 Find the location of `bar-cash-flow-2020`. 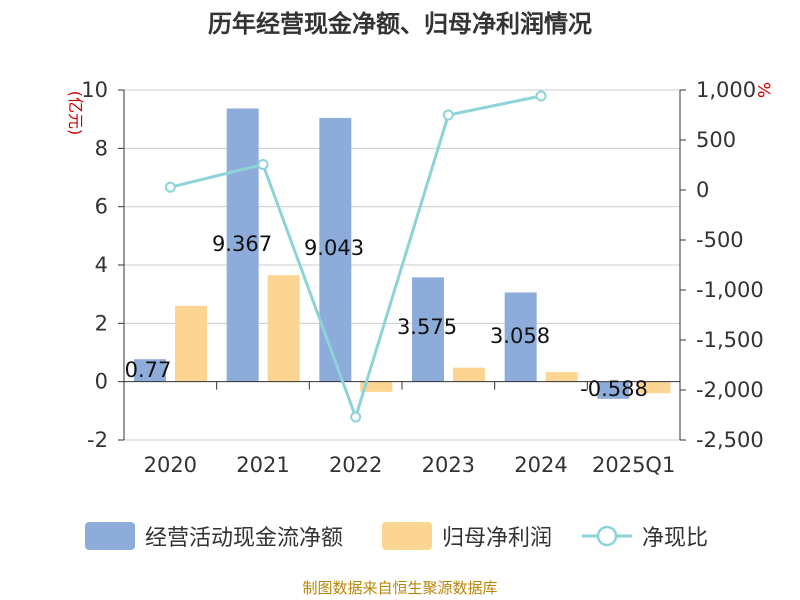

bar-cash-flow-2020 is located at coordinates (150, 370).